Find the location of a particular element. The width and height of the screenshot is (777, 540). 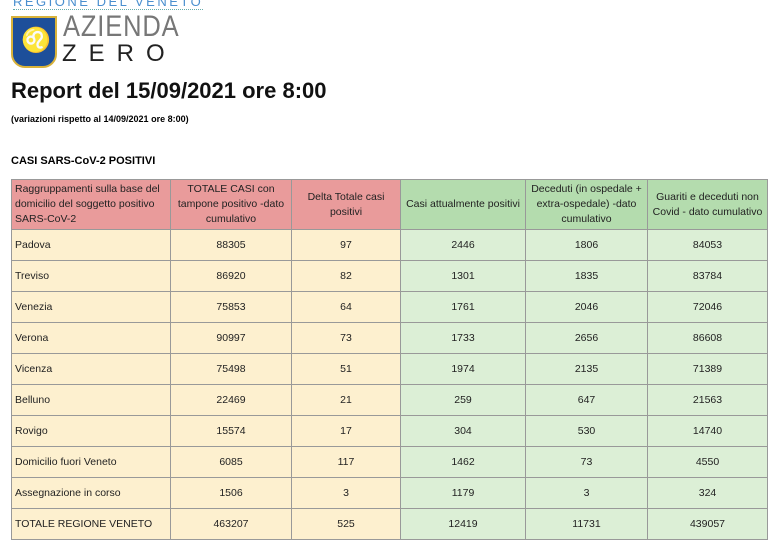

table-row: Rovigo 15574 17 304 530 14740 is located at coordinates (389, 431).